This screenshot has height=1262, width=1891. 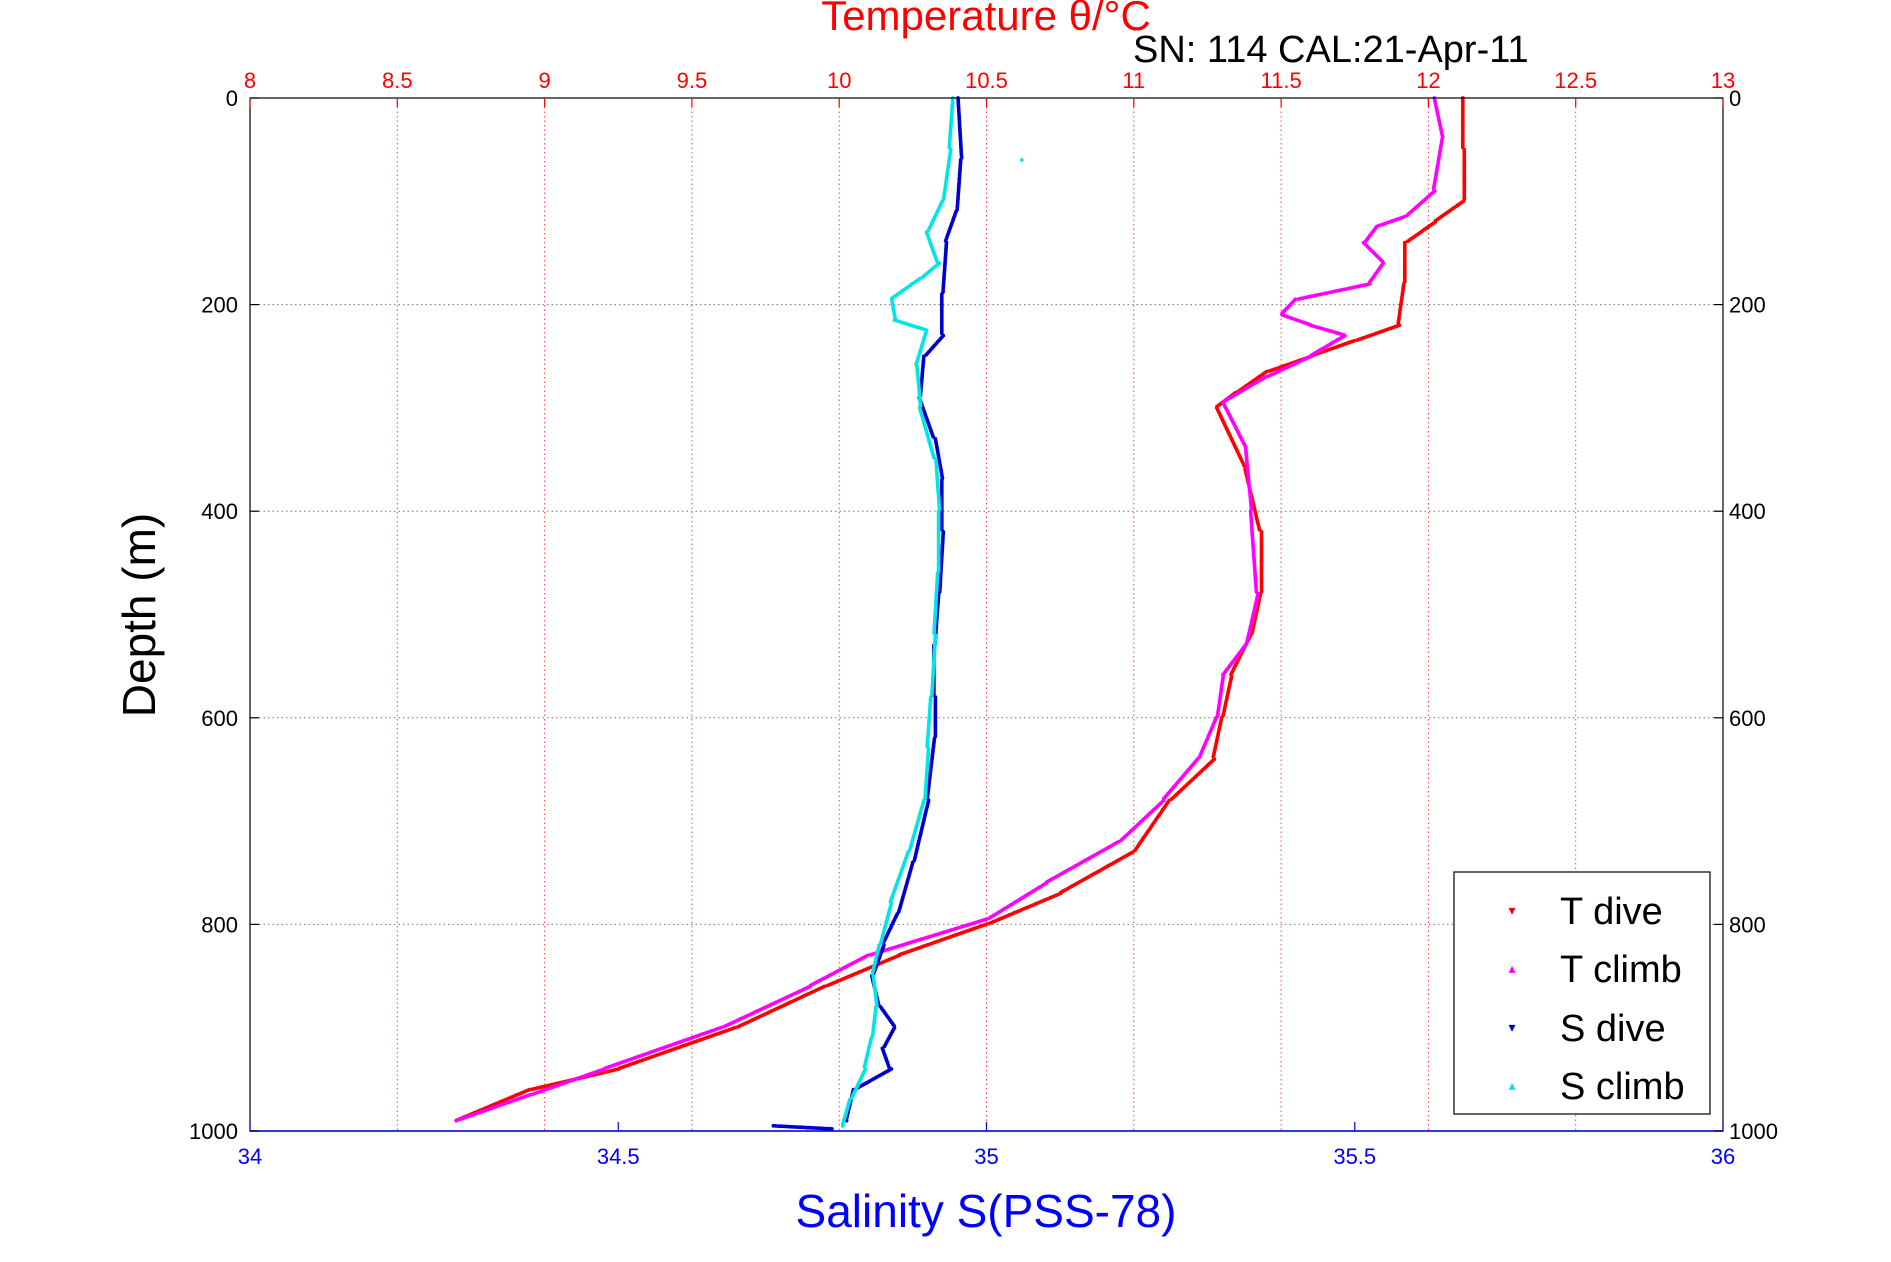 I want to click on y-tick-label-right: 1000, so click(x=1753, y=1131).